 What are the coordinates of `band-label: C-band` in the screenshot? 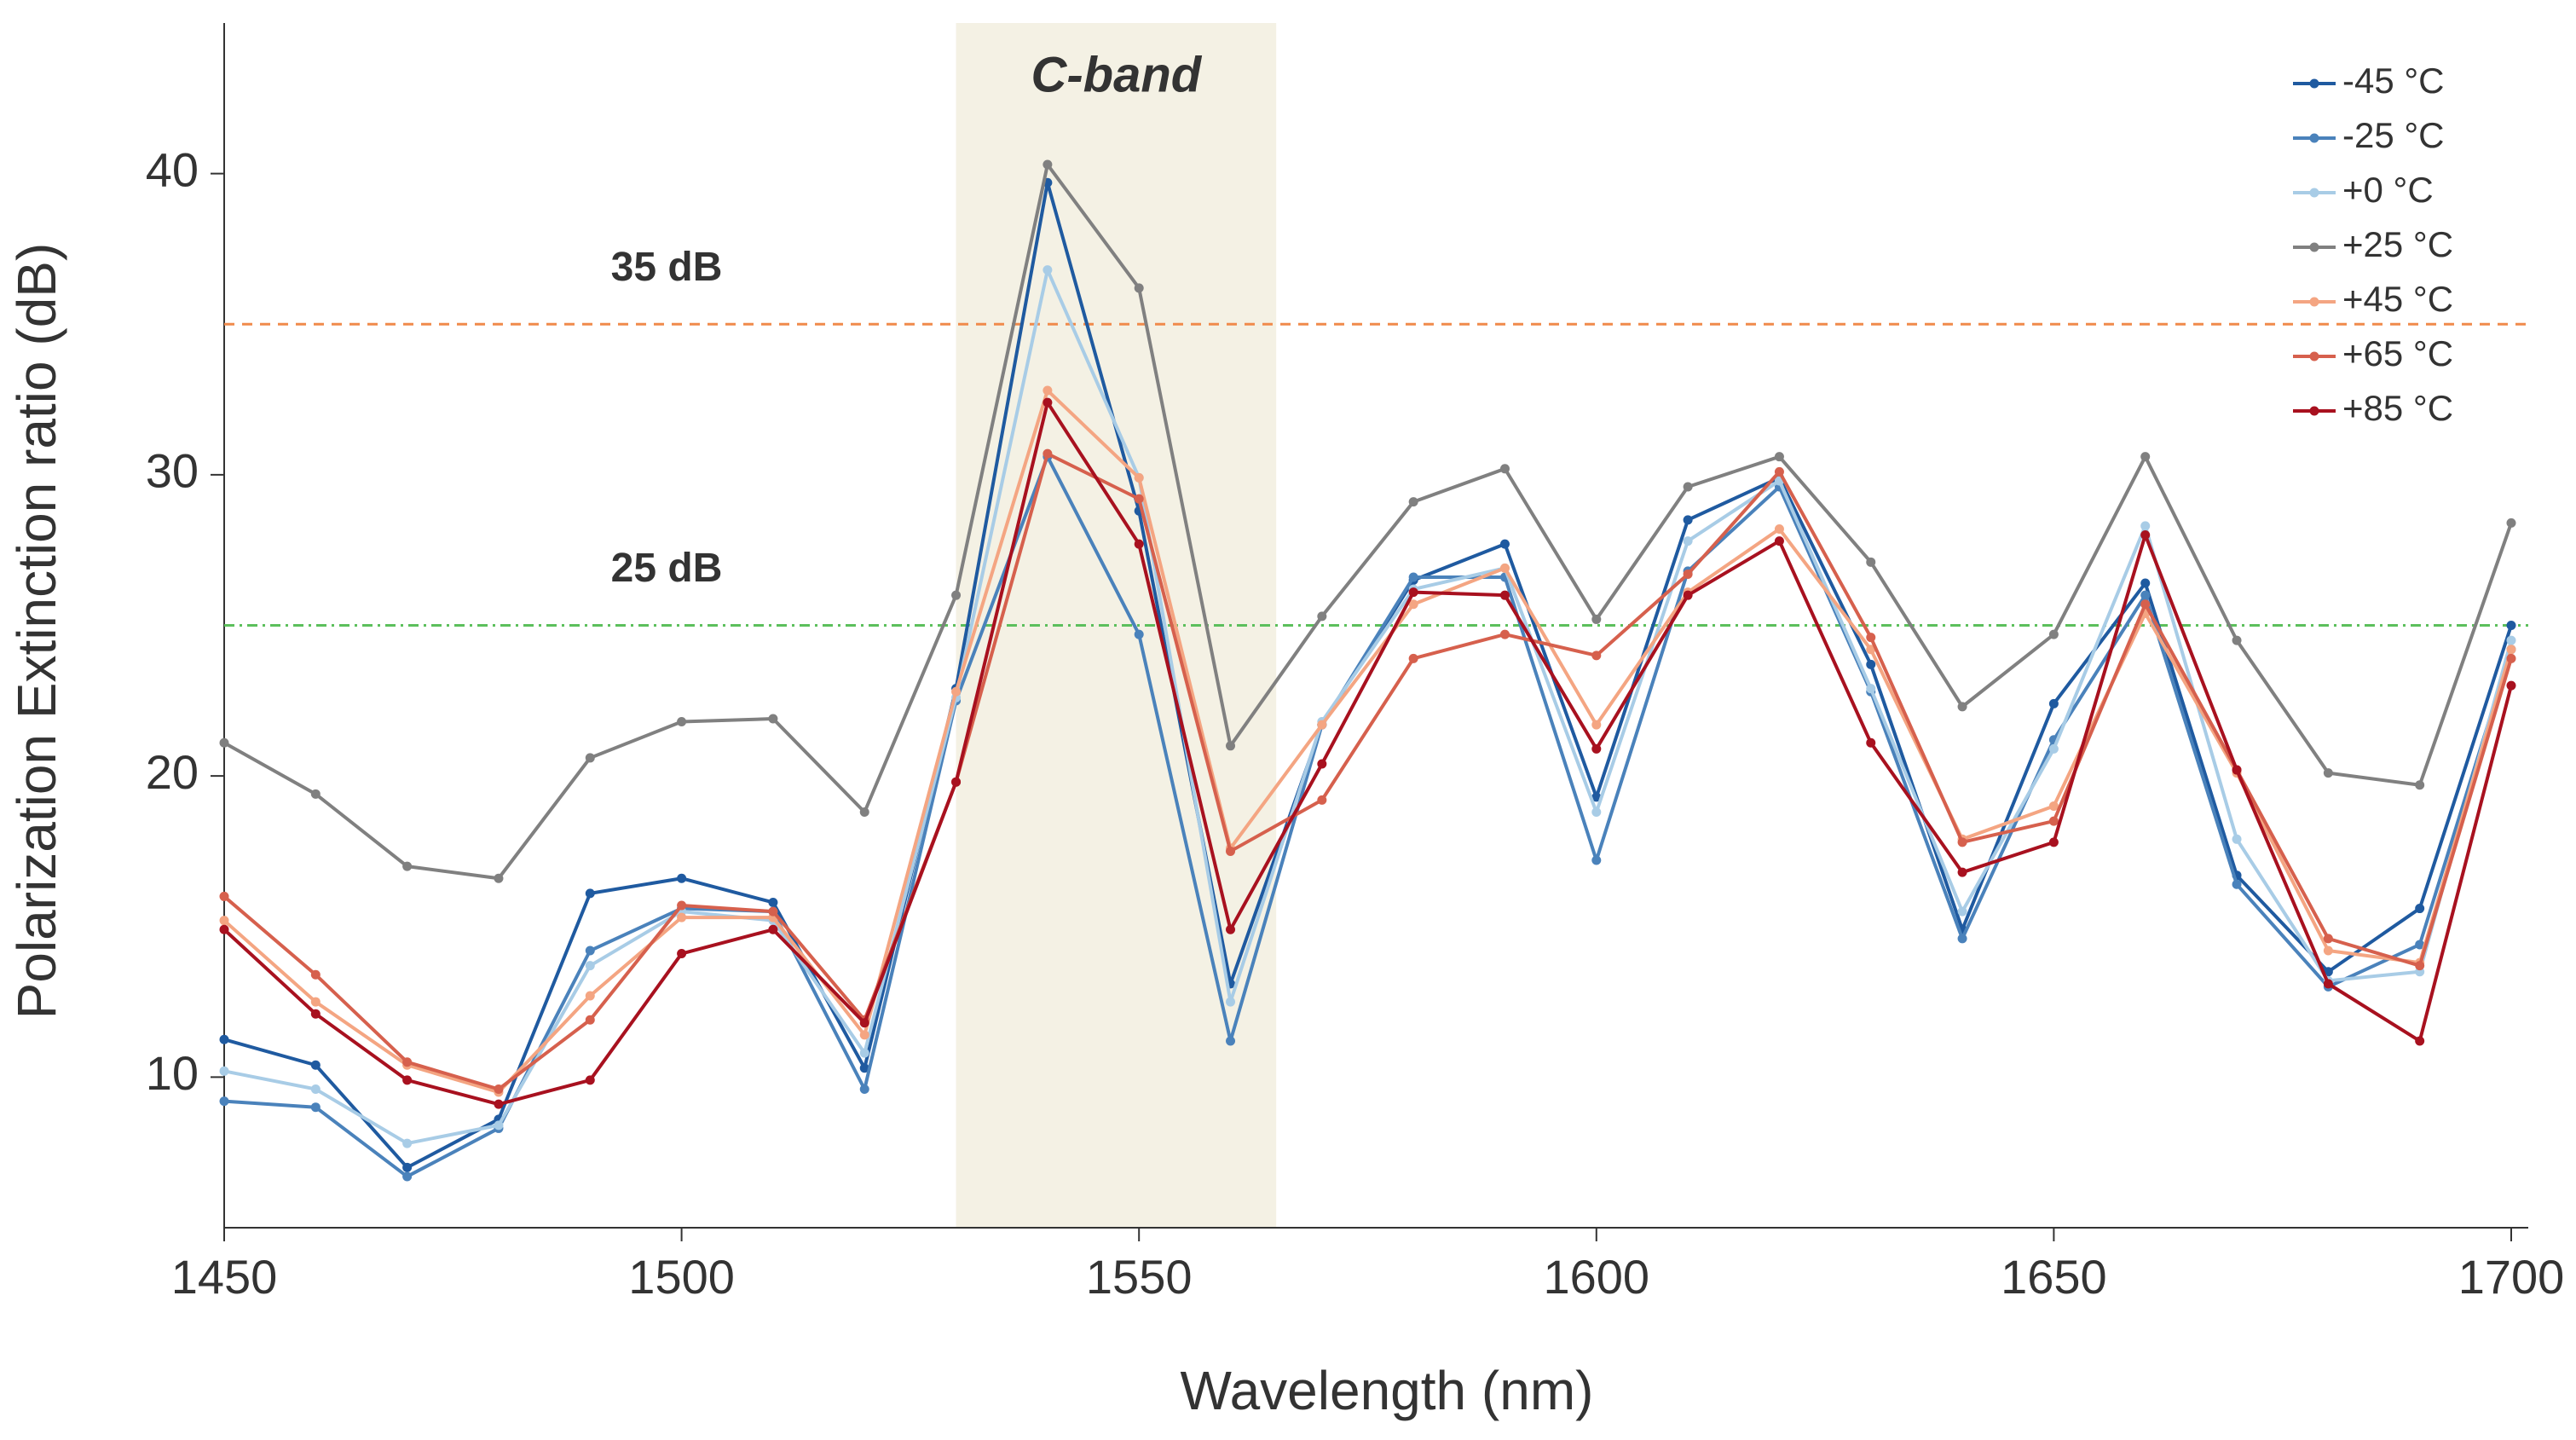 It's located at (1116, 74).